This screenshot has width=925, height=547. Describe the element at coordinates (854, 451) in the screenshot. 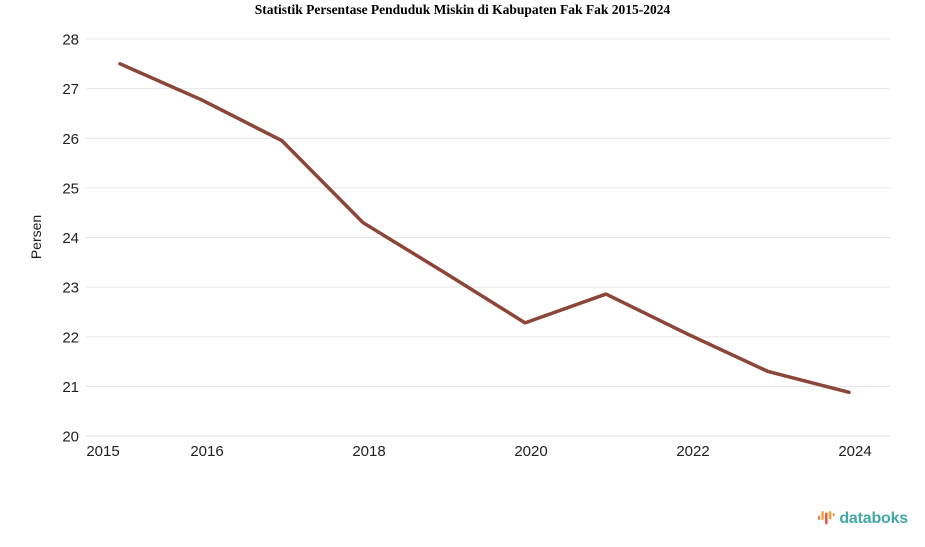

I see `x-tick-label: 2024` at that location.